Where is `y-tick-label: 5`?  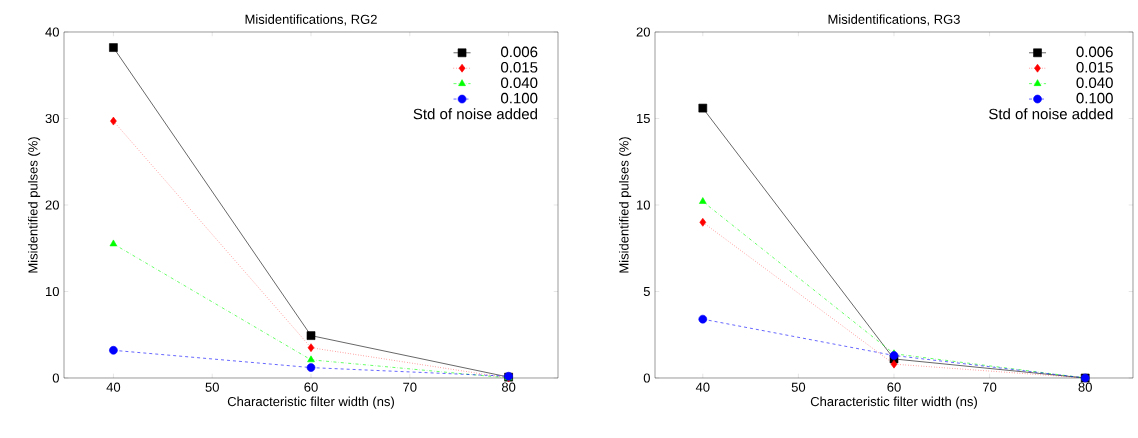 y-tick-label: 5 is located at coordinates (646, 291).